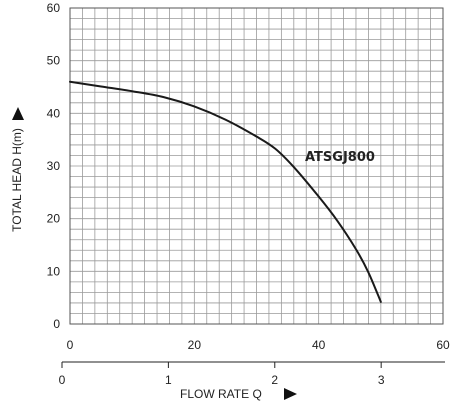 This screenshot has height=405, width=459. I want to click on y-tick-label: 50, so click(54, 61).